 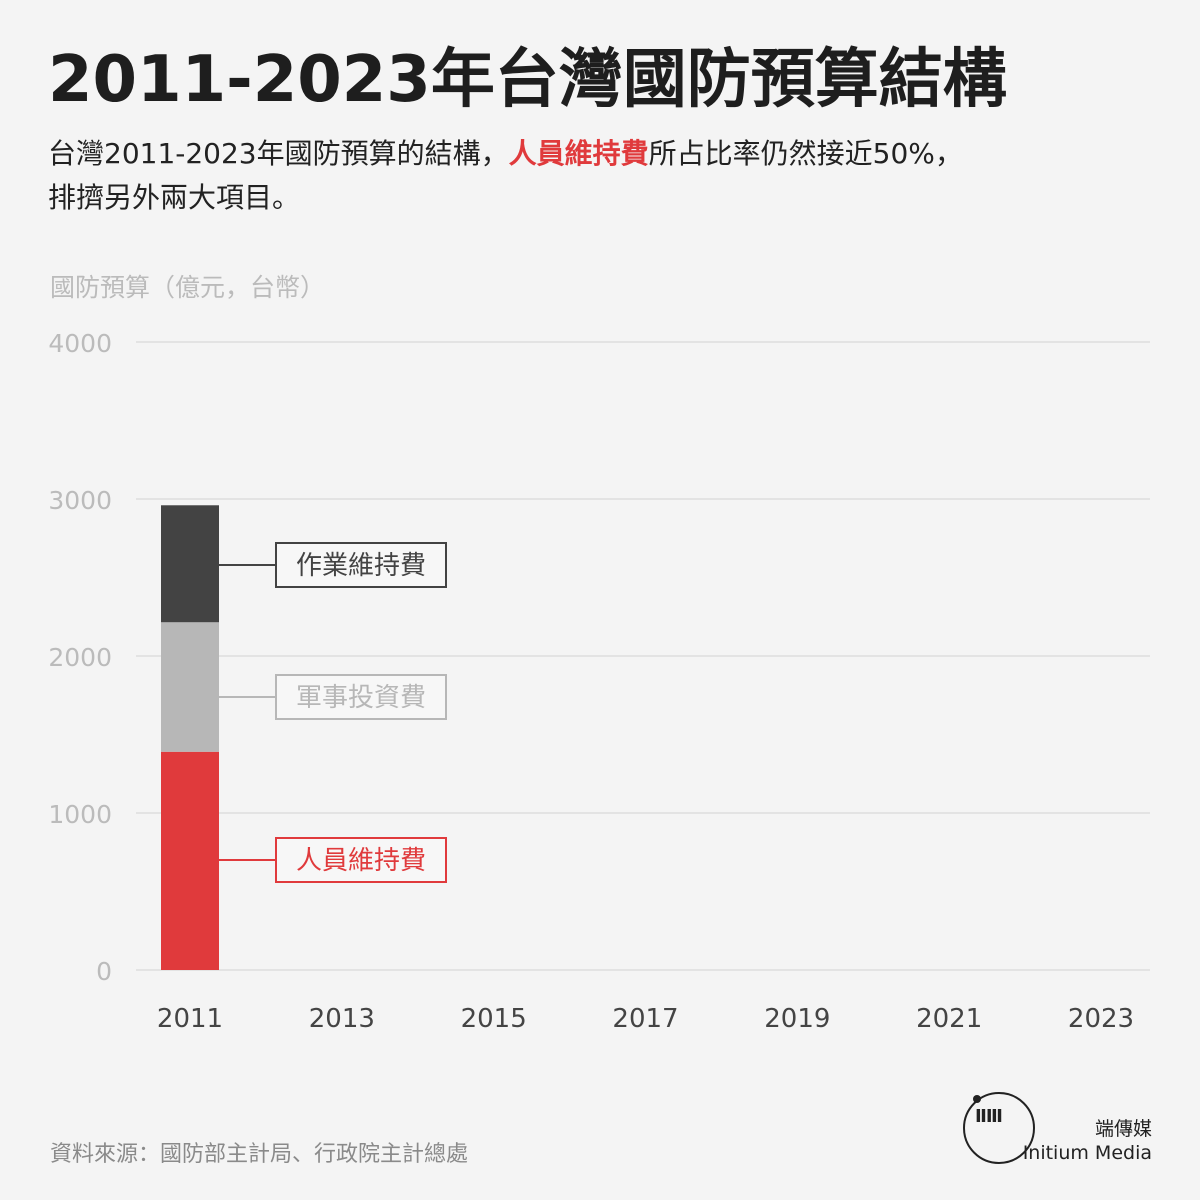 I want to click on x-tick-label: 2017, so click(x=645, y=1019).